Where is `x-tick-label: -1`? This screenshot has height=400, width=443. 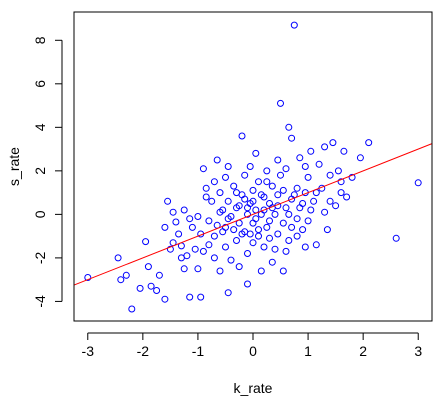
x-tick-label: -1 is located at coordinates (198, 351).